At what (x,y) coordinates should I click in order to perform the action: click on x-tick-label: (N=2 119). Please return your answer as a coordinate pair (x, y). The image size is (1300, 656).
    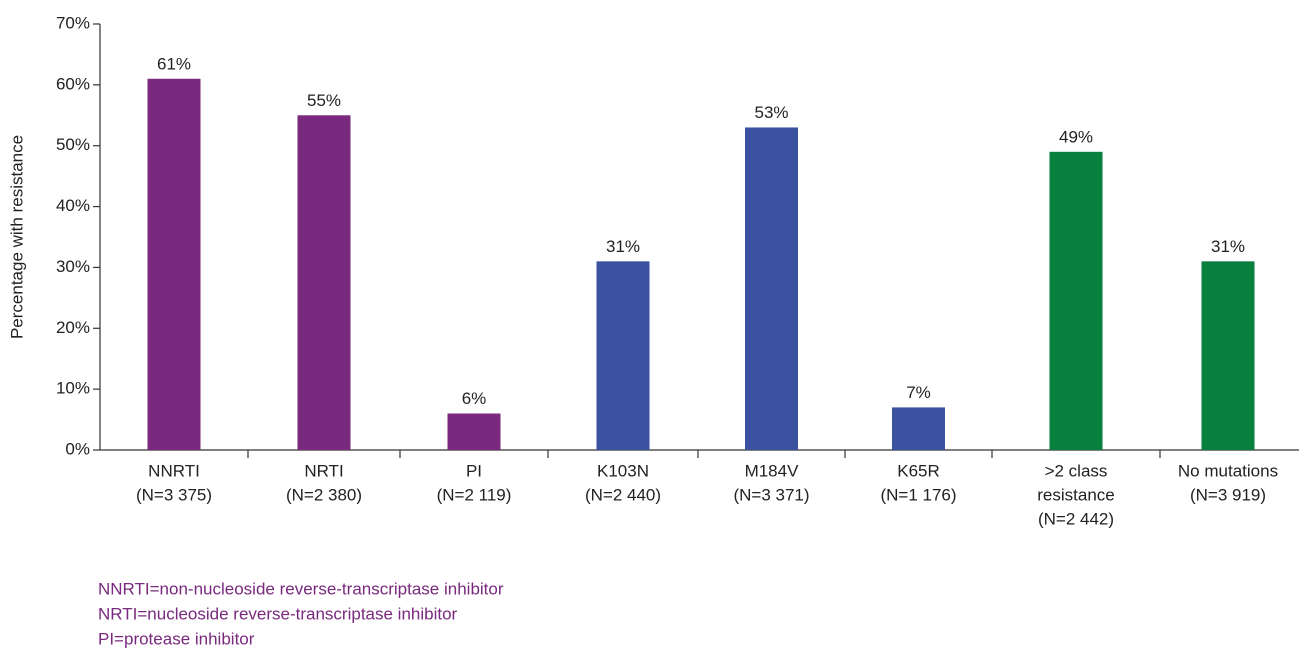
    Looking at the image, I should click on (474, 494).